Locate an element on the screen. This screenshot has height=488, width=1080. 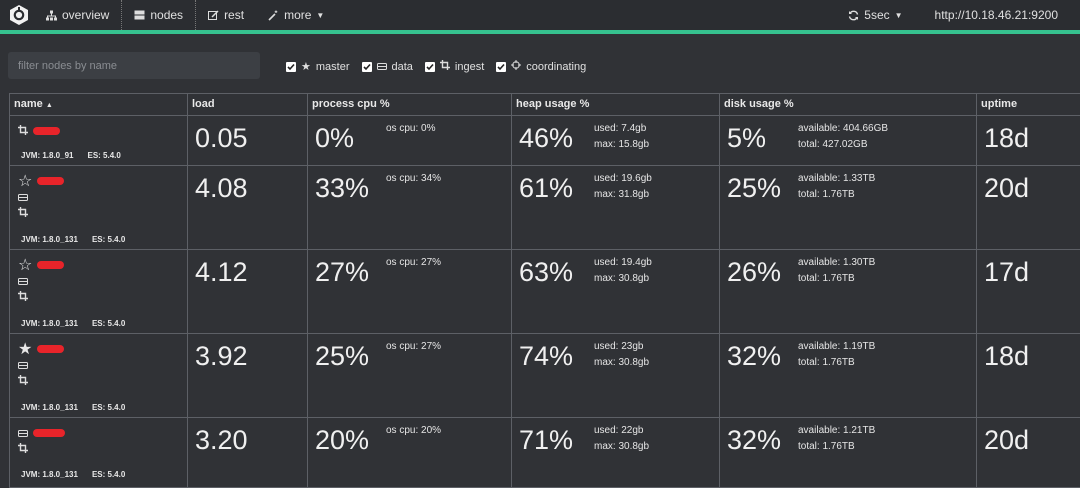
cpu-value: 20% is located at coordinates (342, 440).